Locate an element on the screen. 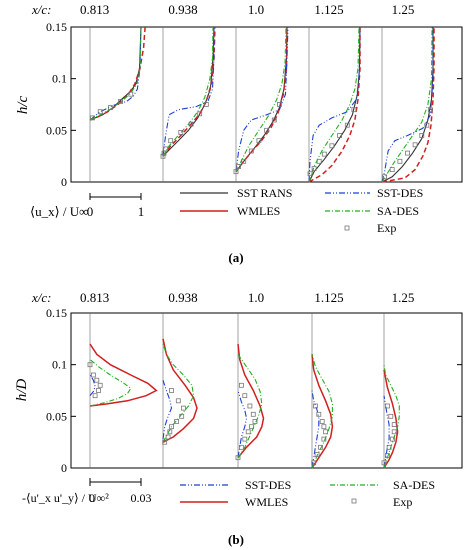  station-prefix-a: x/c: is located at coordinates (41, 9).